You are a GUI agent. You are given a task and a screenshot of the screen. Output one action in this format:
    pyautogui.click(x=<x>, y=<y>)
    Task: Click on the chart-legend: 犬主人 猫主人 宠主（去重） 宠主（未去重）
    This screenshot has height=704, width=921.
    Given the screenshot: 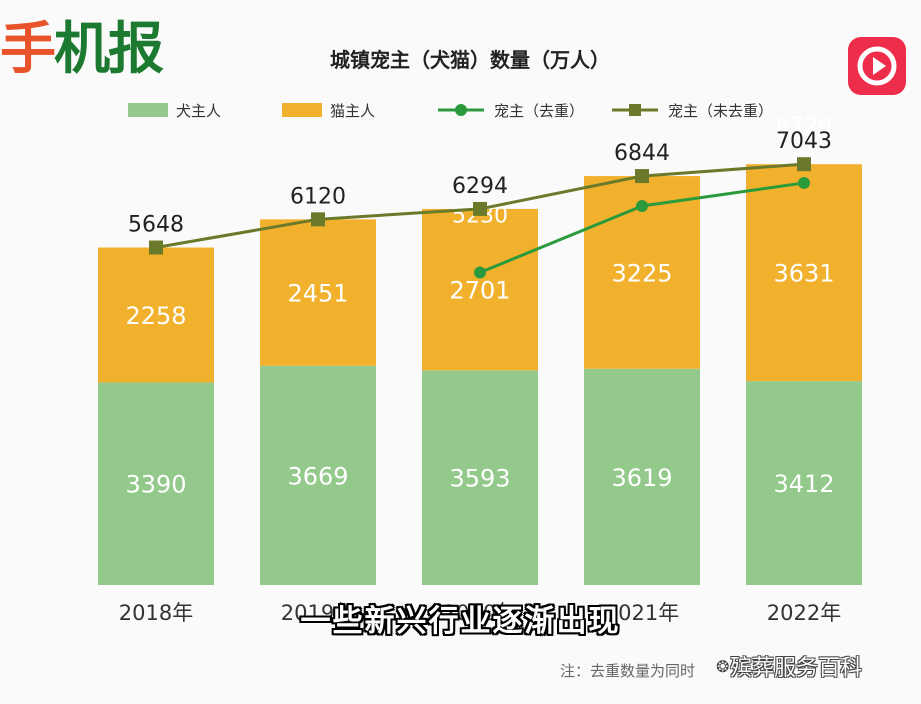 What is the action you would take?
    pyautogui.click(x=450, y=111)
    